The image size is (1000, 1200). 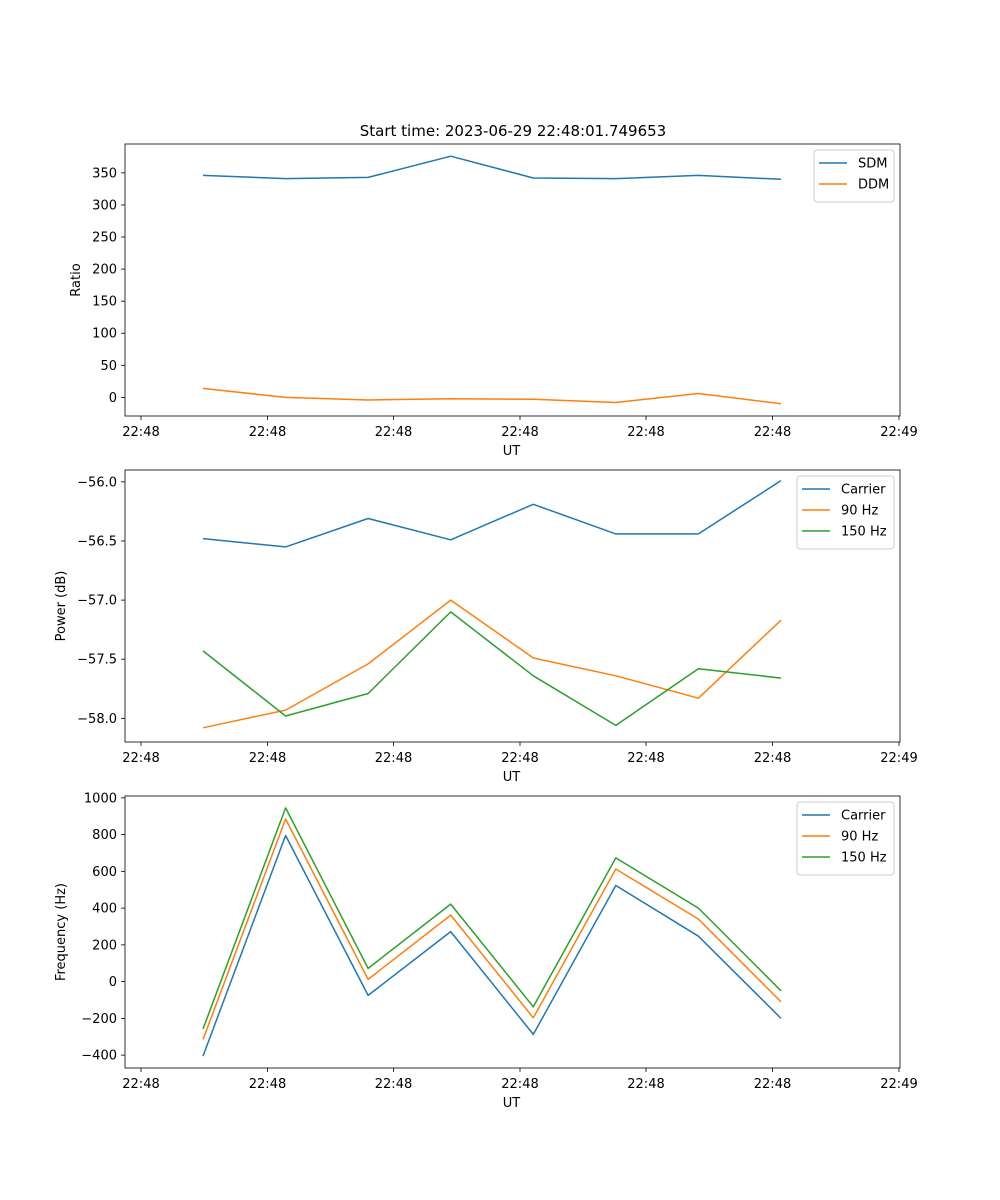 I want to click on y-tick-label: 50, so click(x=108, y=366).